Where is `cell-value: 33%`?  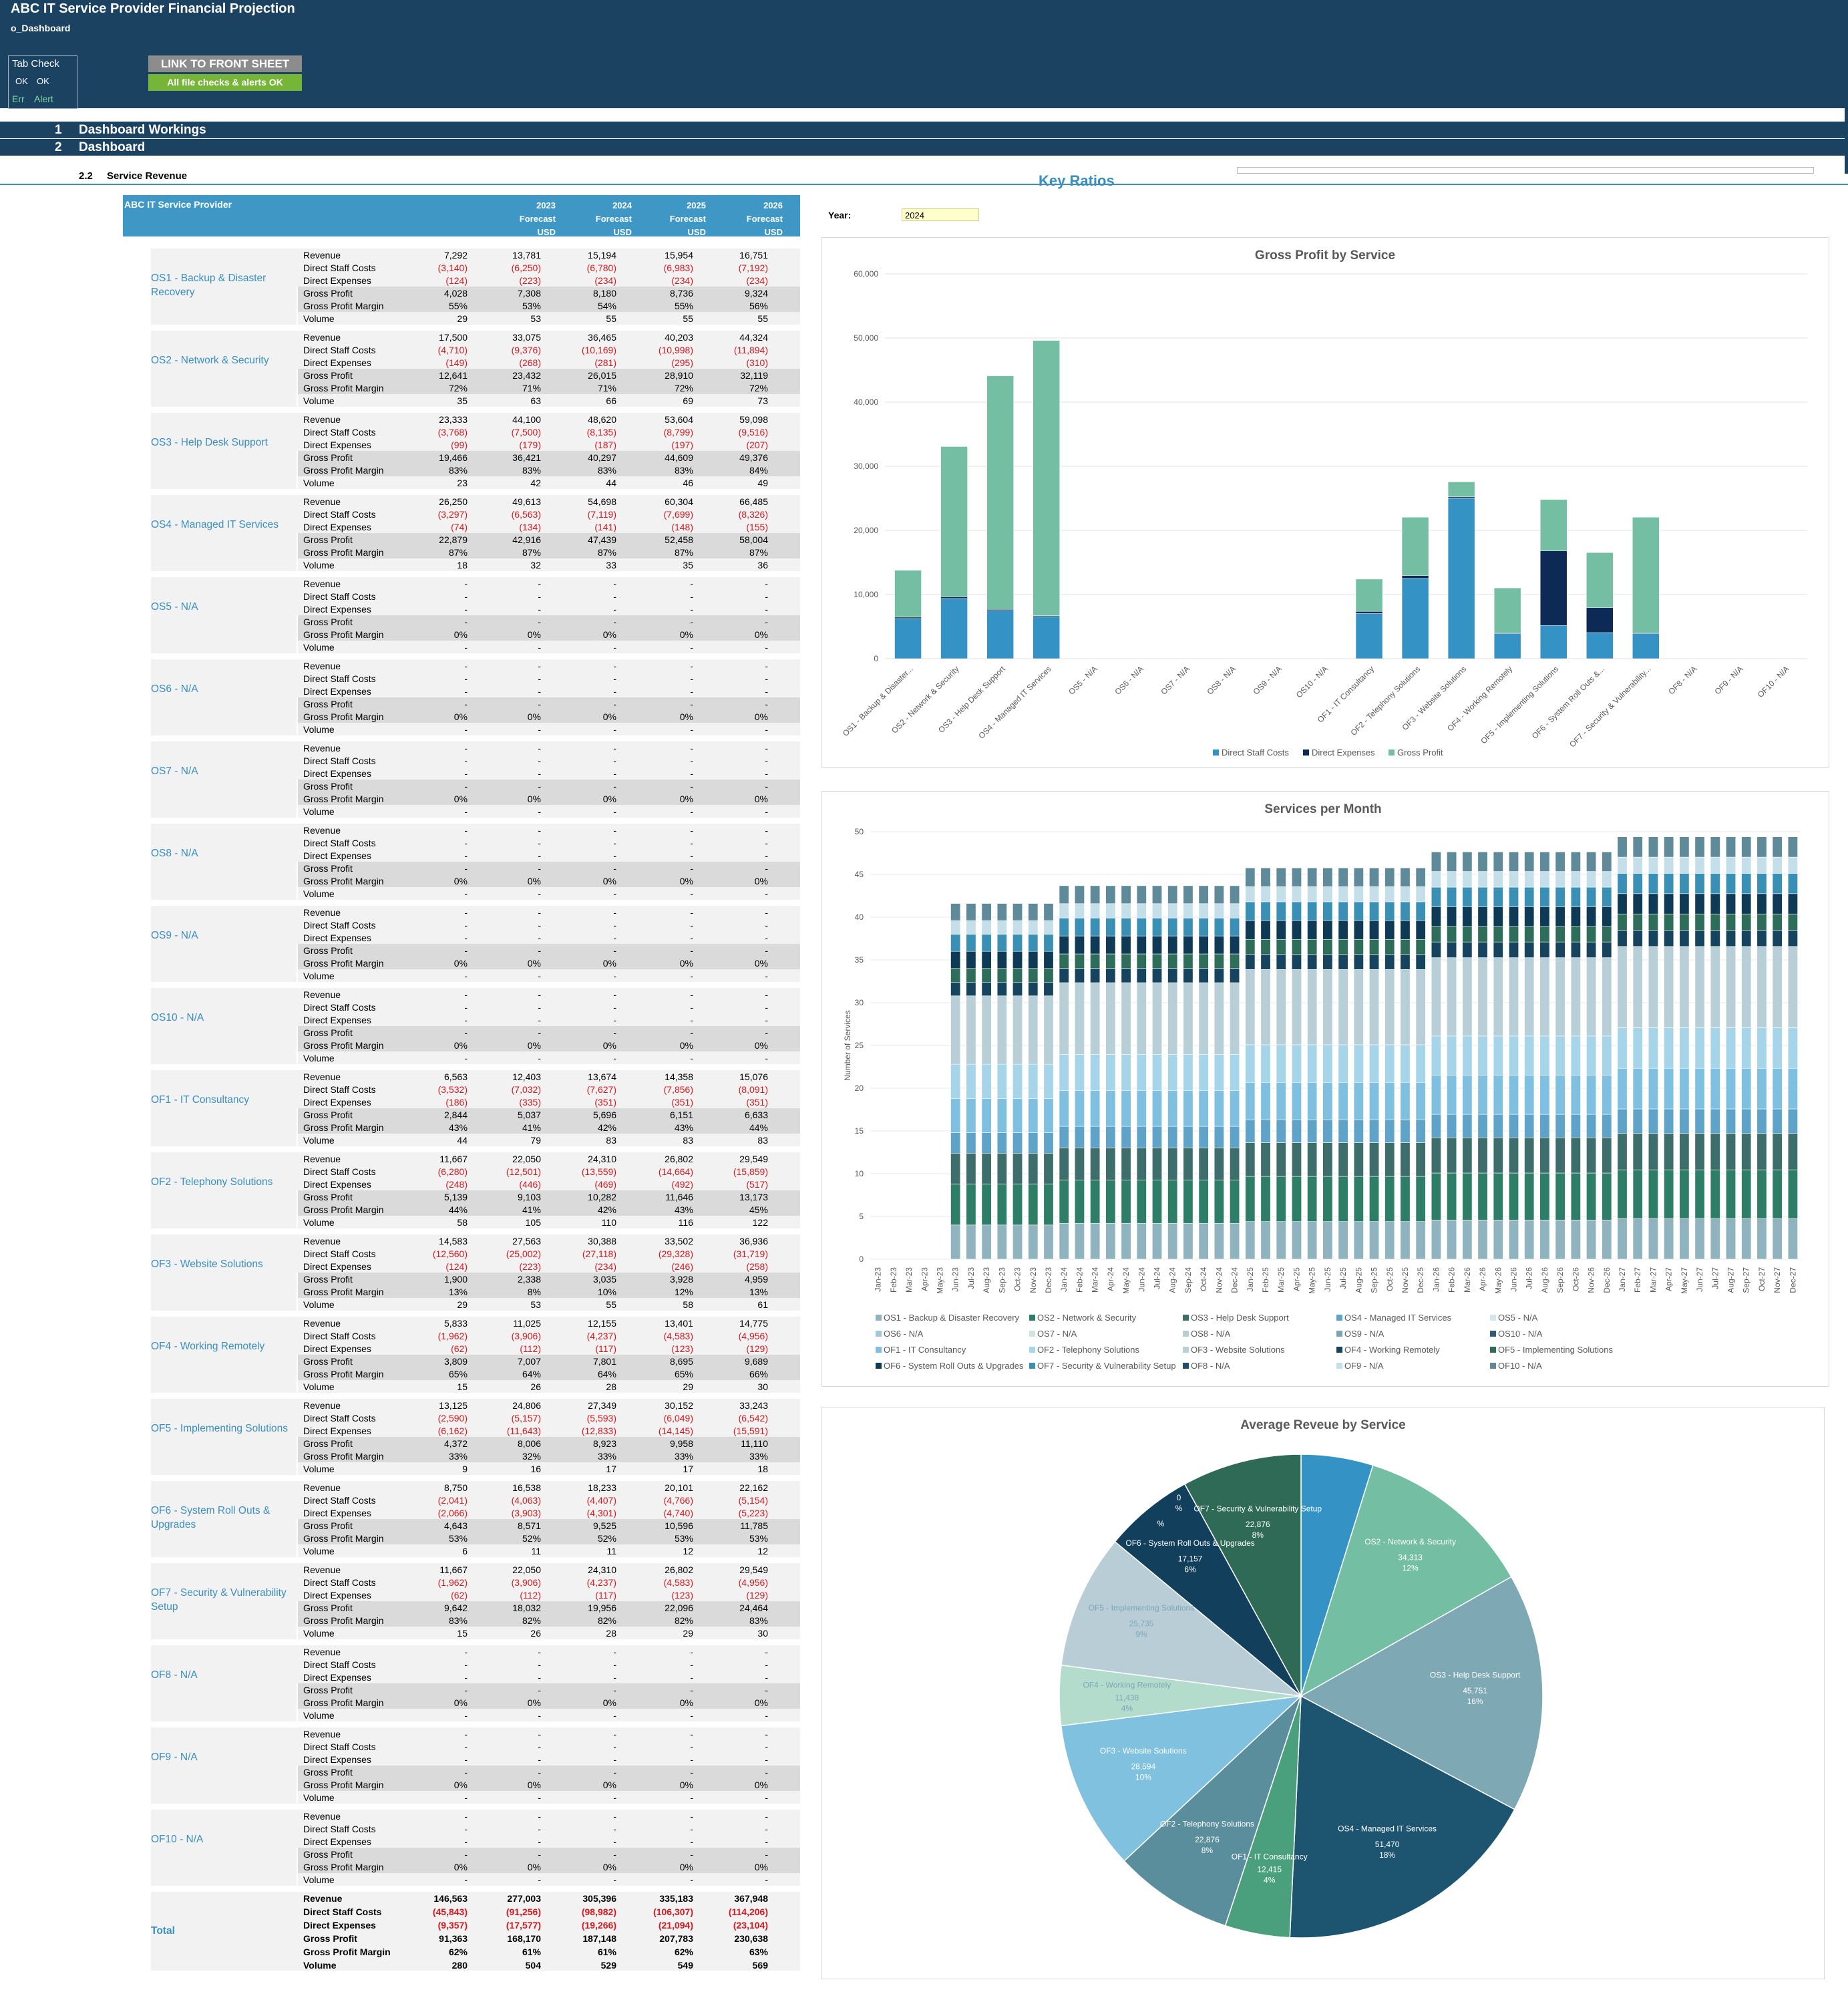 cell-value: 33% is located at coordinates (458, 1456).